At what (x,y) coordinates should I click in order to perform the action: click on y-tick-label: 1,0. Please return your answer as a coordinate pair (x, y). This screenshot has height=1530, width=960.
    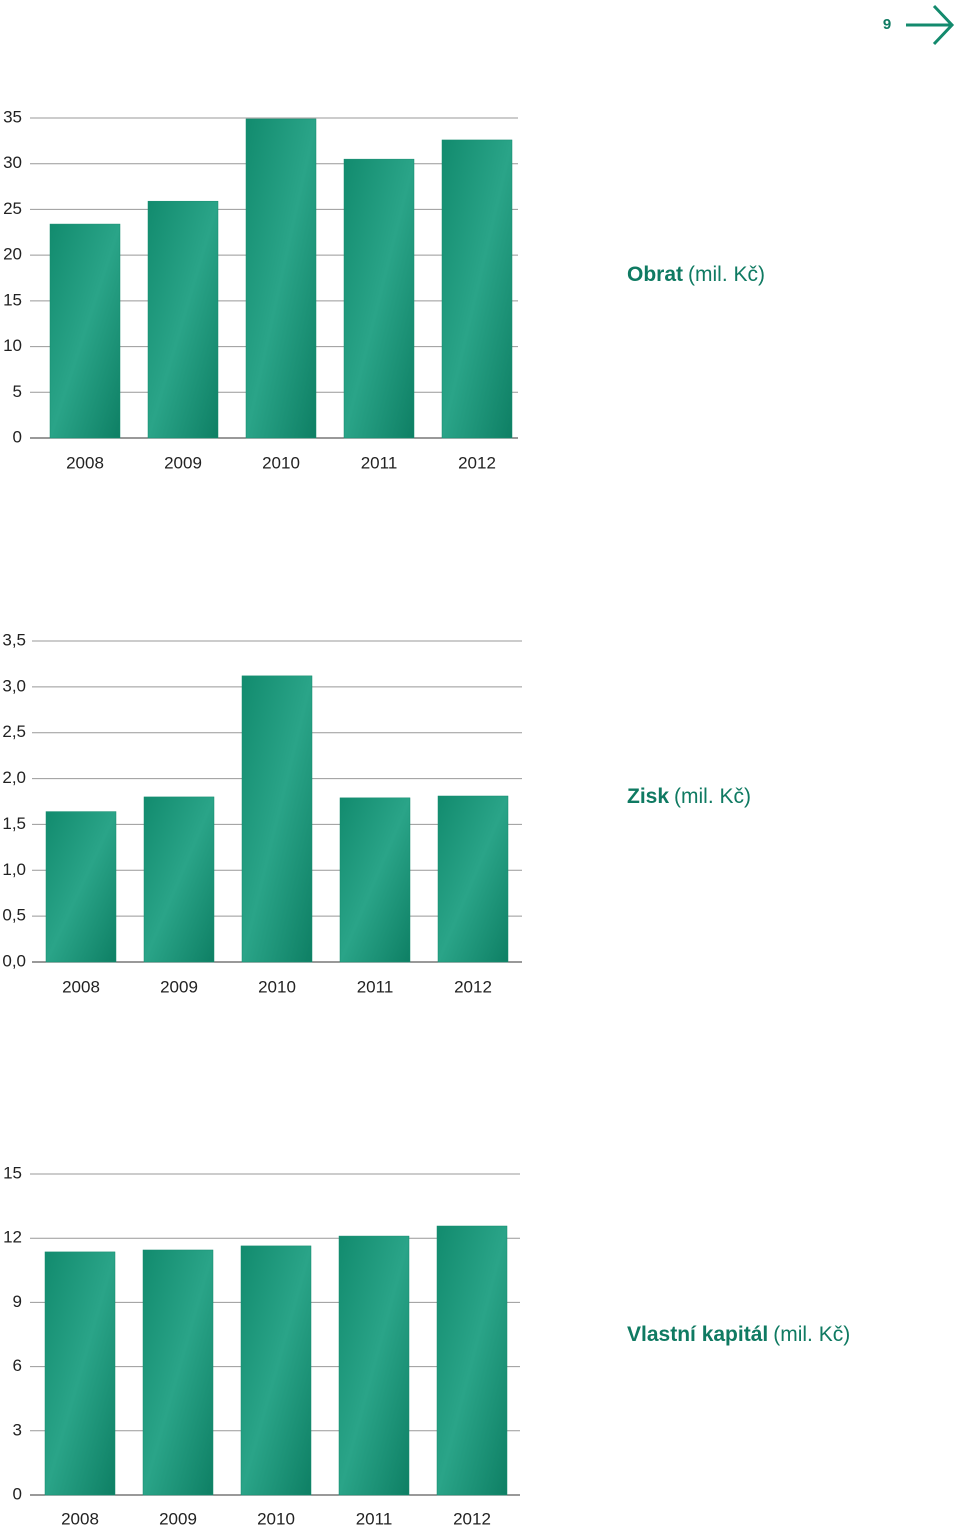
    Looking at the image, I should click on (14, 869).